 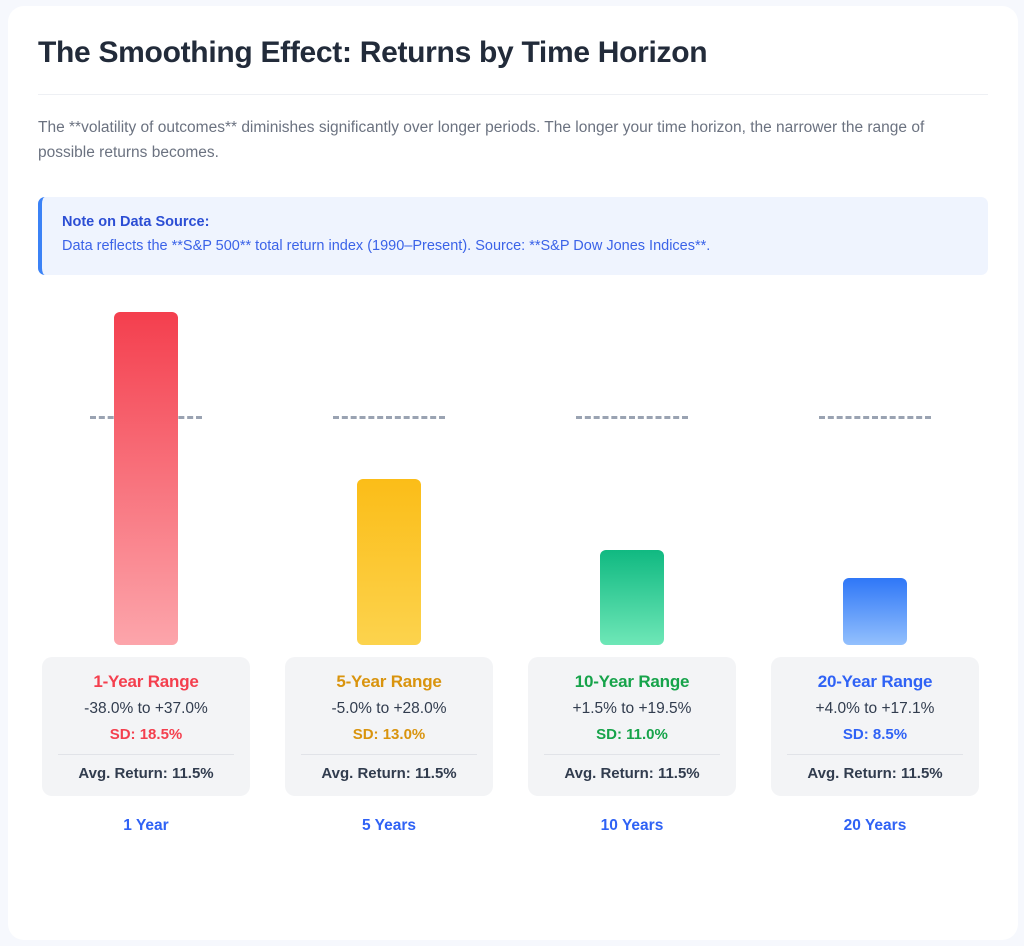 I want to click on range-label: 5-Year Range, so click(x=389, y=681).